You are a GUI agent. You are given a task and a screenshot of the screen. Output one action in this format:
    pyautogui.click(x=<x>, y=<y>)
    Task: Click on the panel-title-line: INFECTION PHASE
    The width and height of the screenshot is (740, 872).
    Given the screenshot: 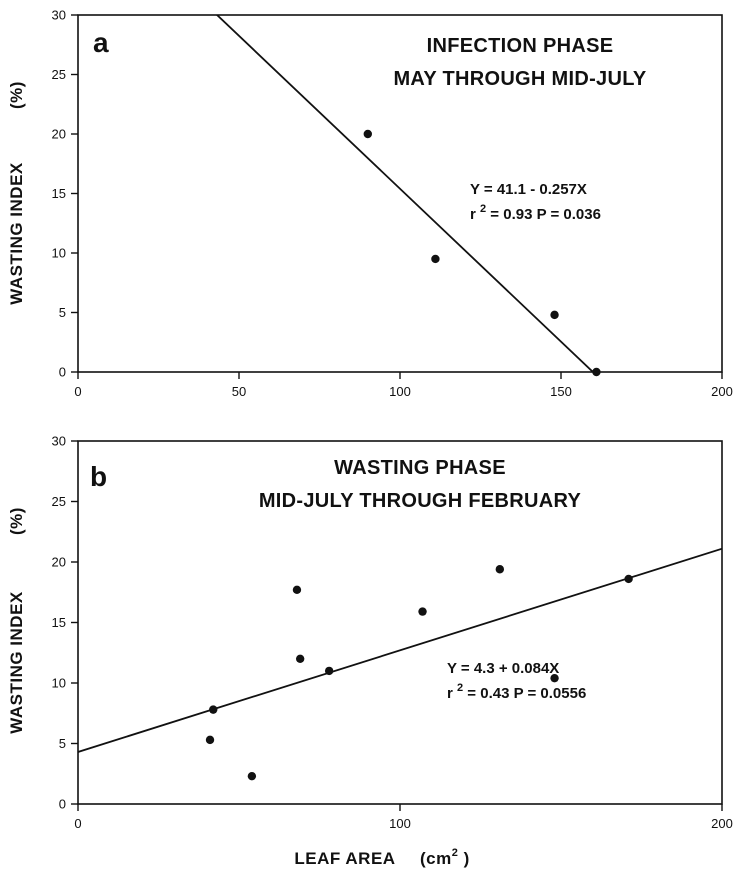 What is the action you would take?
    pyautogui.click(x=520, y=46)
    